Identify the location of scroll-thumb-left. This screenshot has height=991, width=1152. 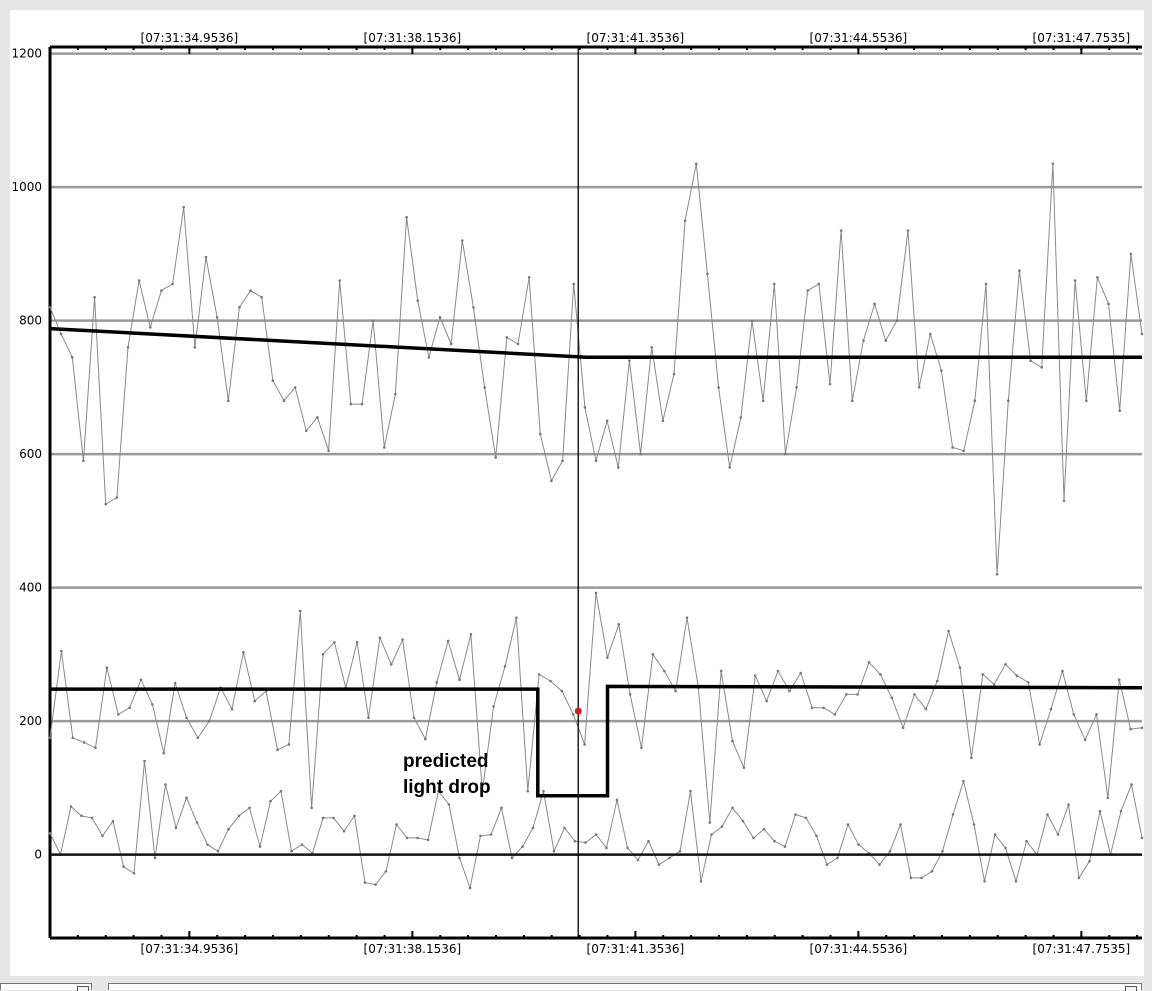
(83, 988).